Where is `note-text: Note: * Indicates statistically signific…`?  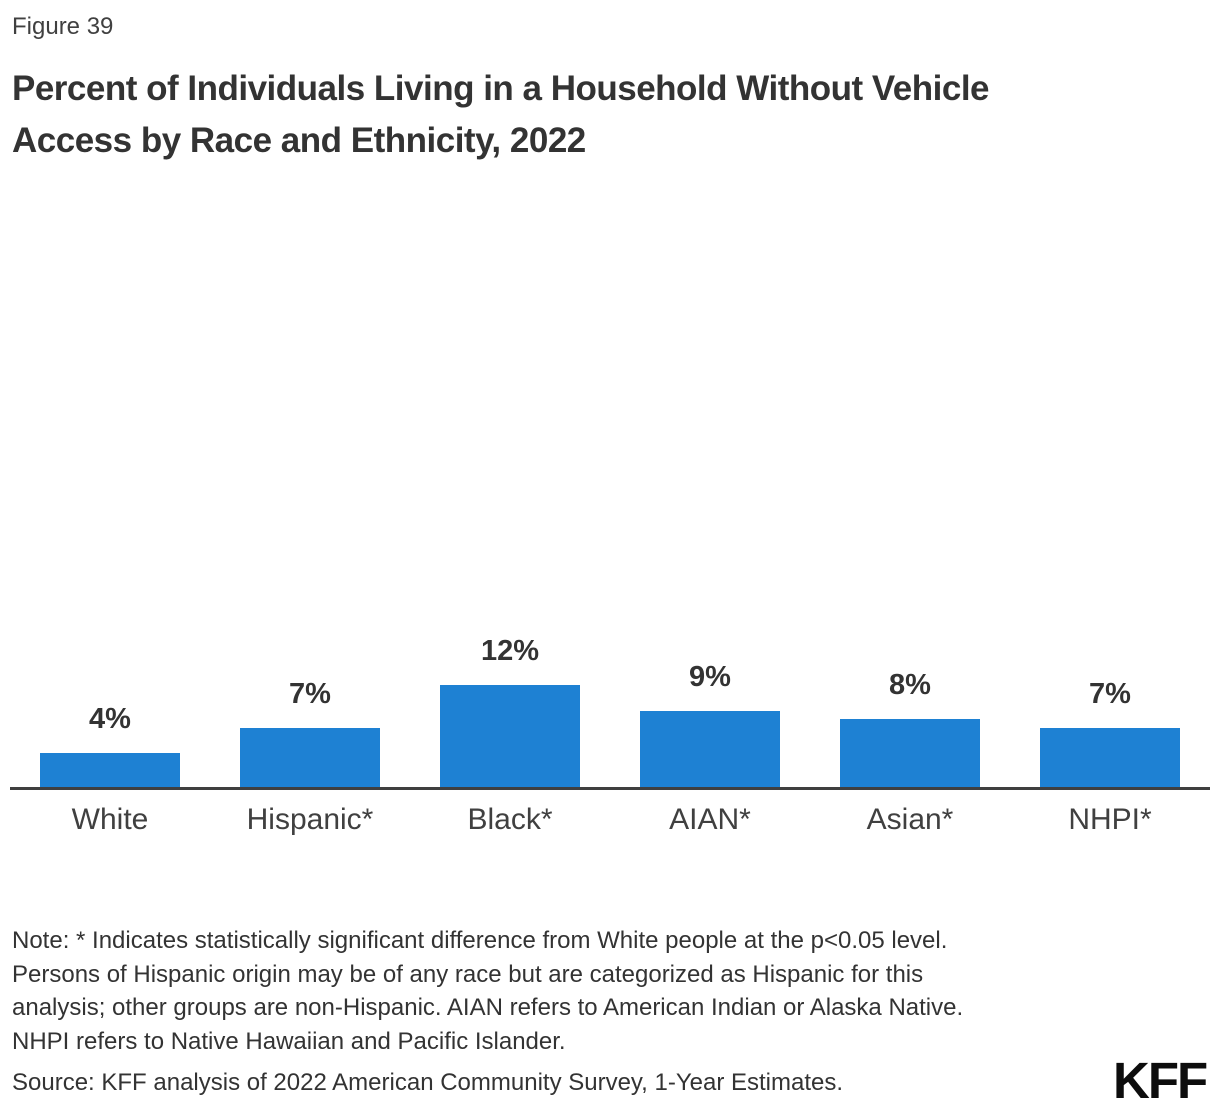
note-text: Note: * Indicates statistically signific… is located at coordinates (487, 991).